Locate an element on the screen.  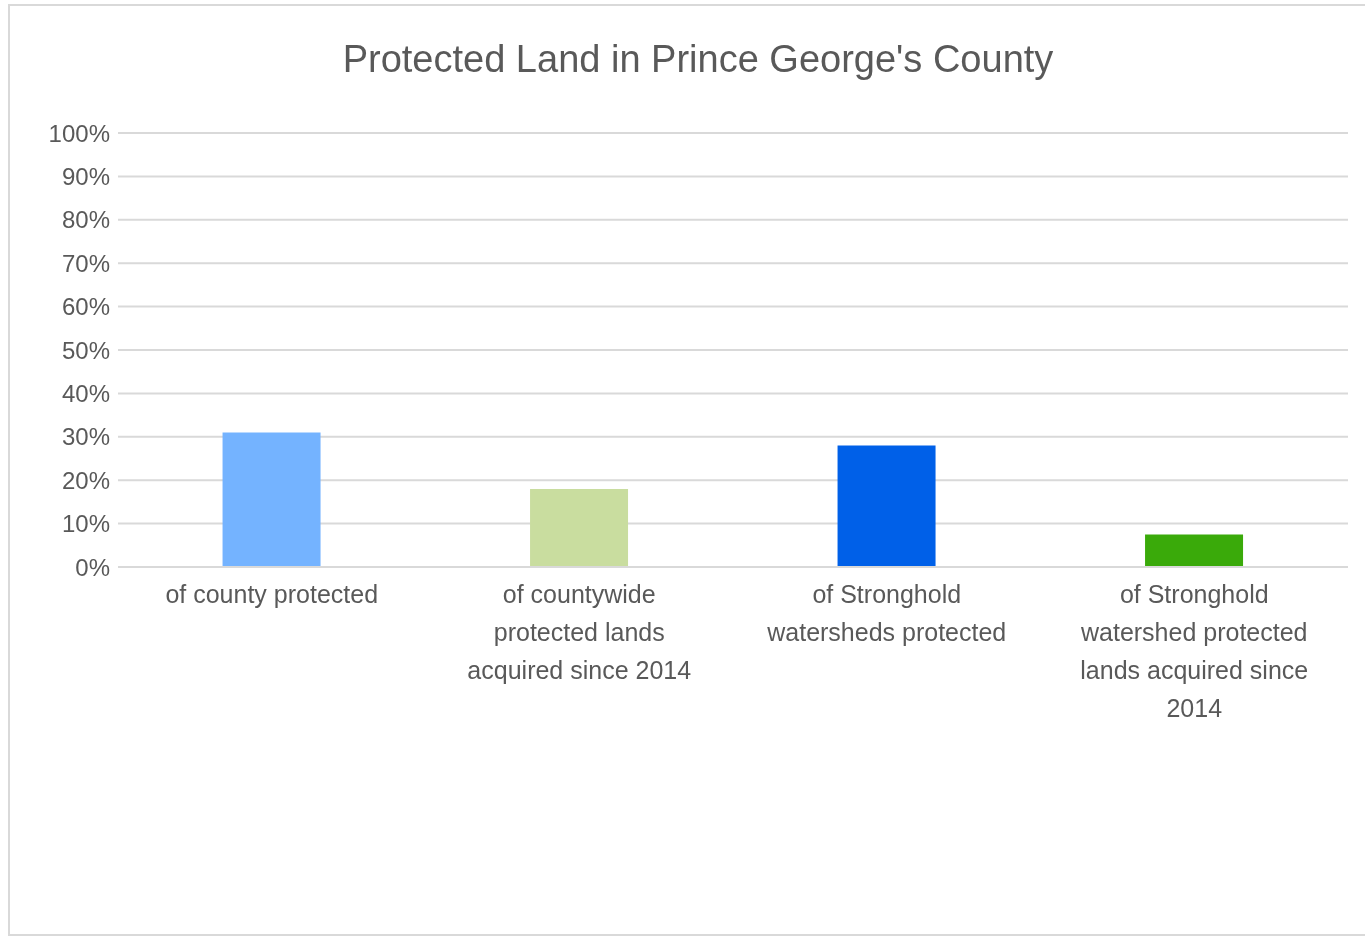
x-tick-label: of county protected is located at coordinates (272, 594).